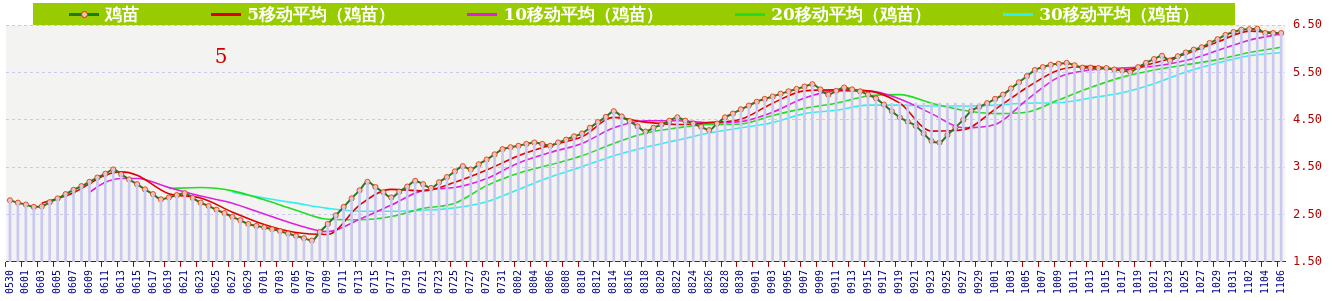  What do you see at coordinates (518, 282) in the screenshot?
I see `x-tick-label: 0802` at bounding box center [518, 282].